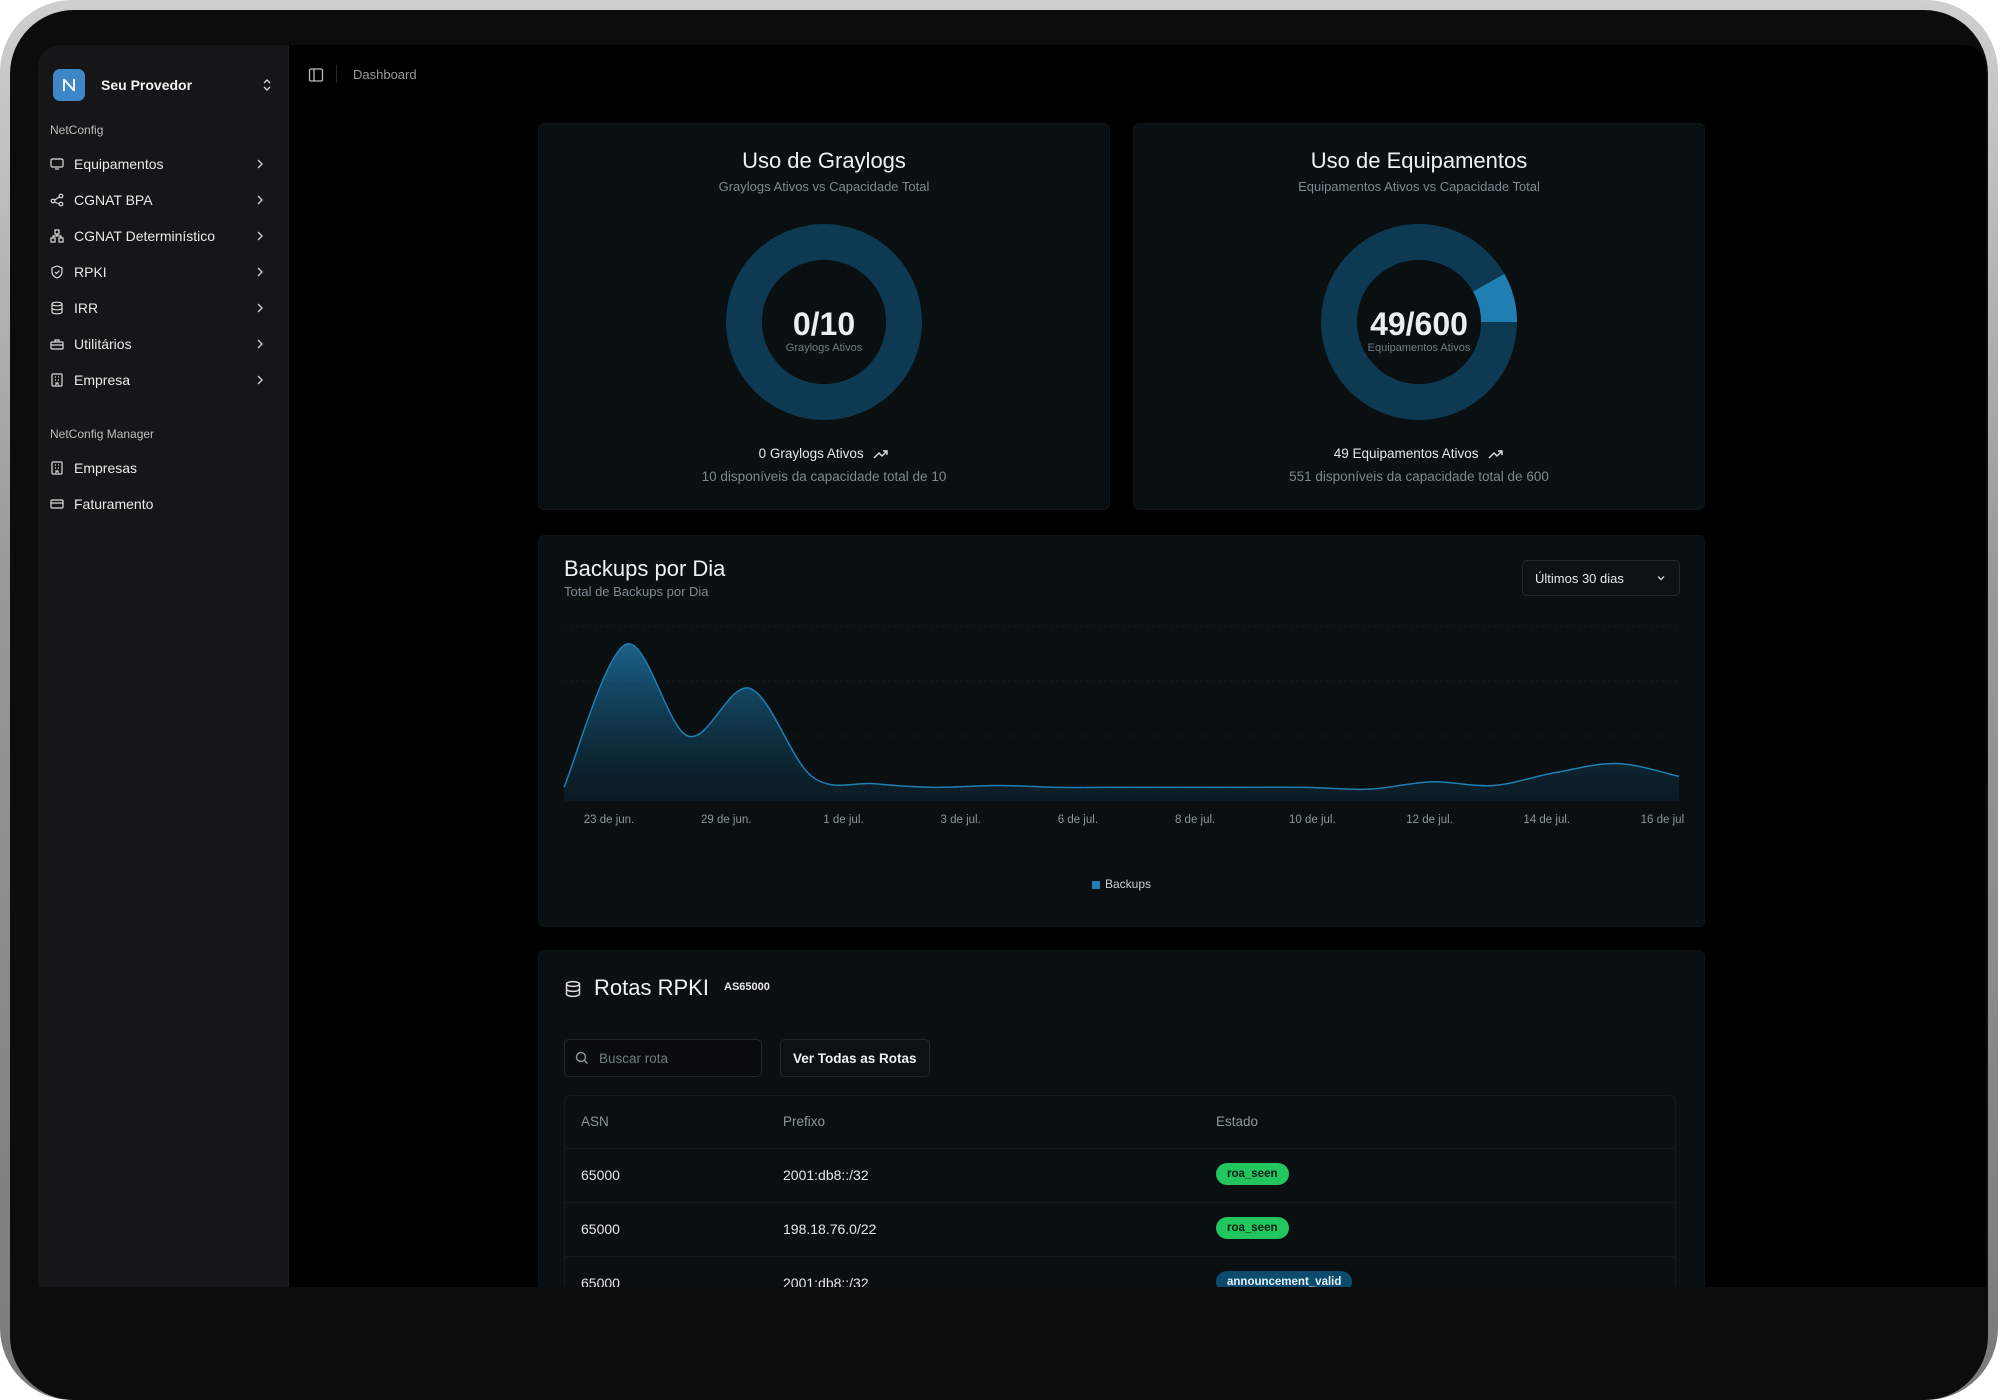 This screenshot has height=1400, width=2000. I want to click on legend-swatch, so click(1095, 884).